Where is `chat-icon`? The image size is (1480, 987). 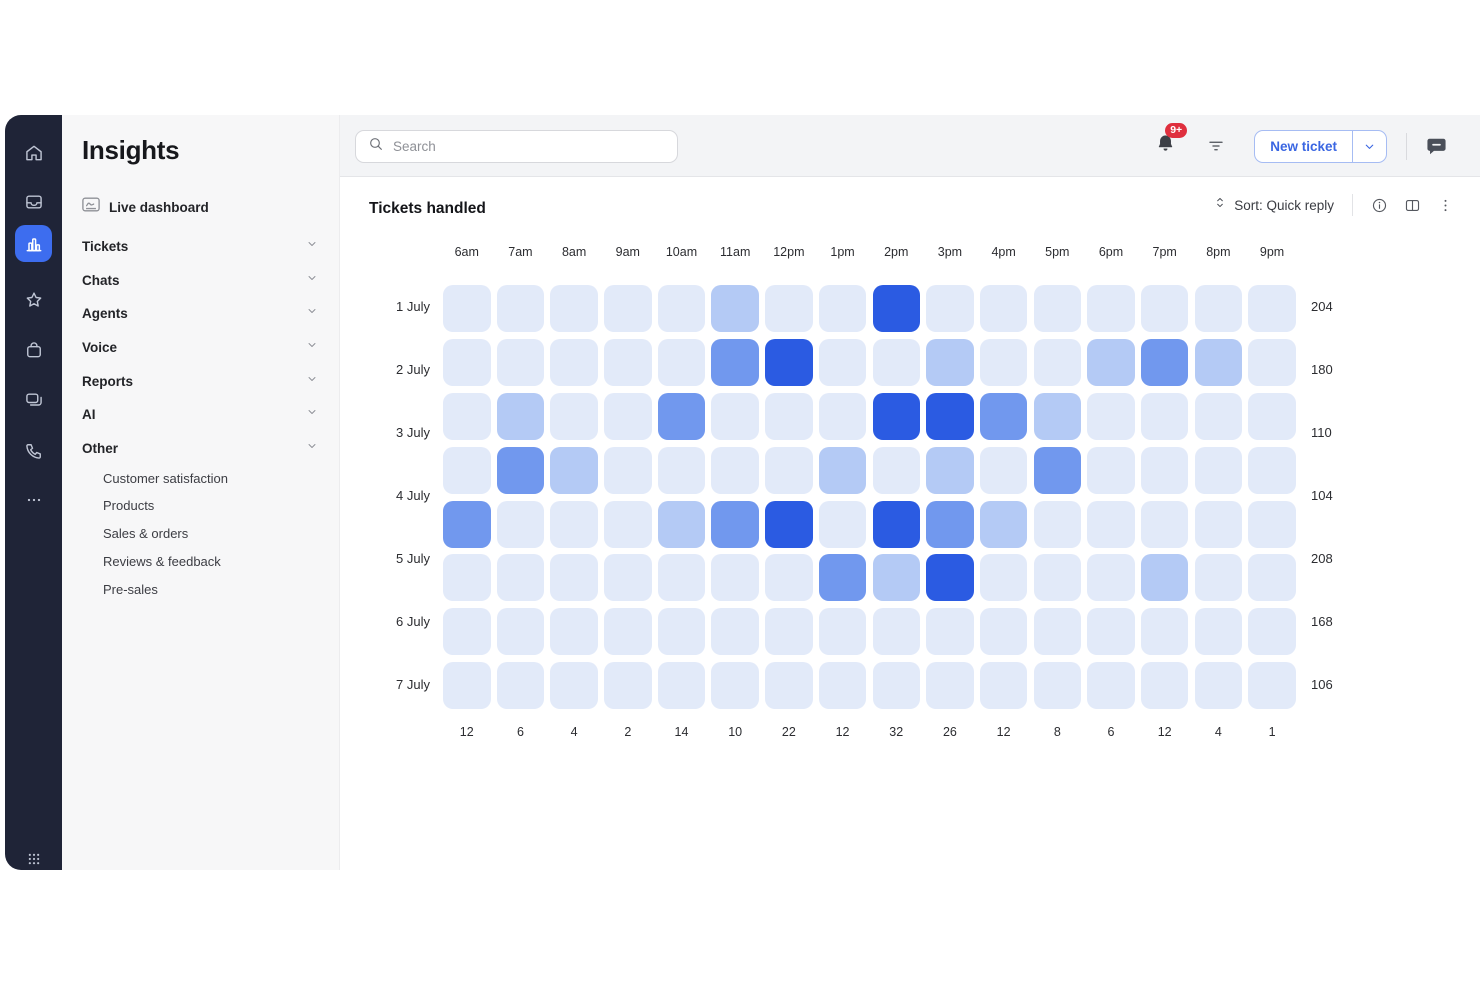
chat-icon is located at coordinates (1436, 146).